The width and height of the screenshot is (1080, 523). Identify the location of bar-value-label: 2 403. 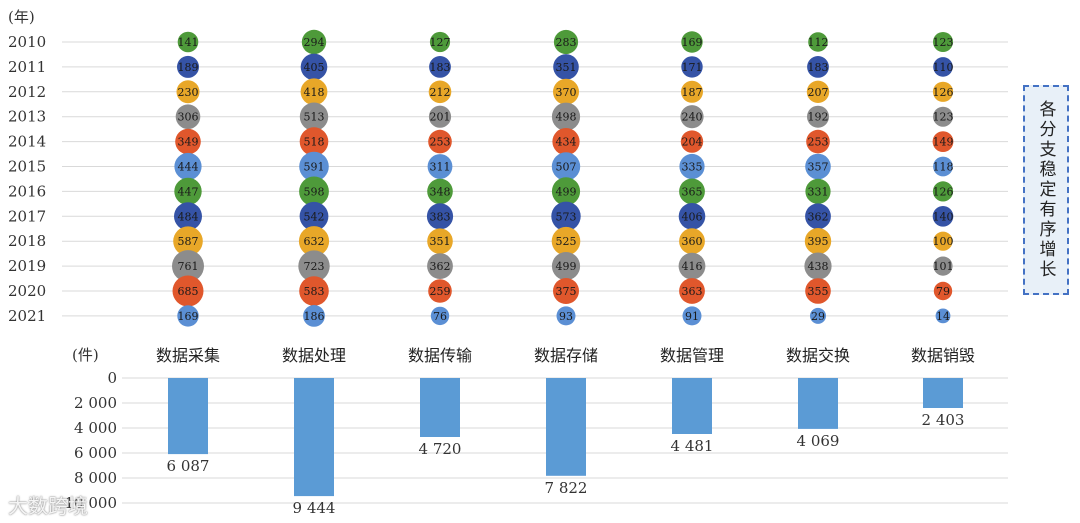
(943, 420).